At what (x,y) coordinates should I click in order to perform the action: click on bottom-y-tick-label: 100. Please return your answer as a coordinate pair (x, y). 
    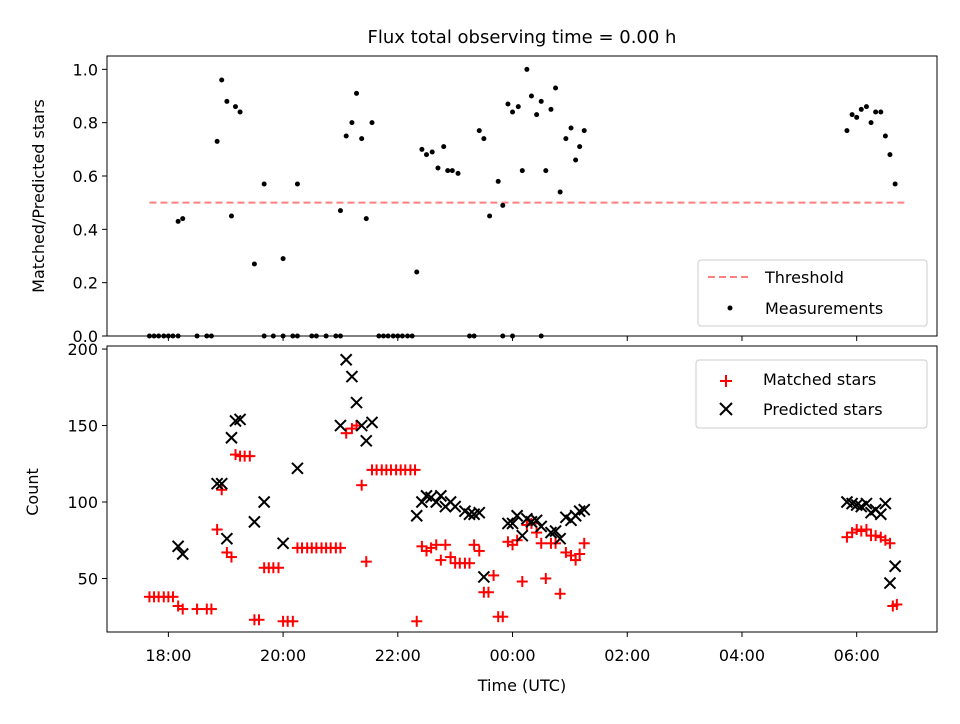
    Looking at the image, I should click on (82, 502).